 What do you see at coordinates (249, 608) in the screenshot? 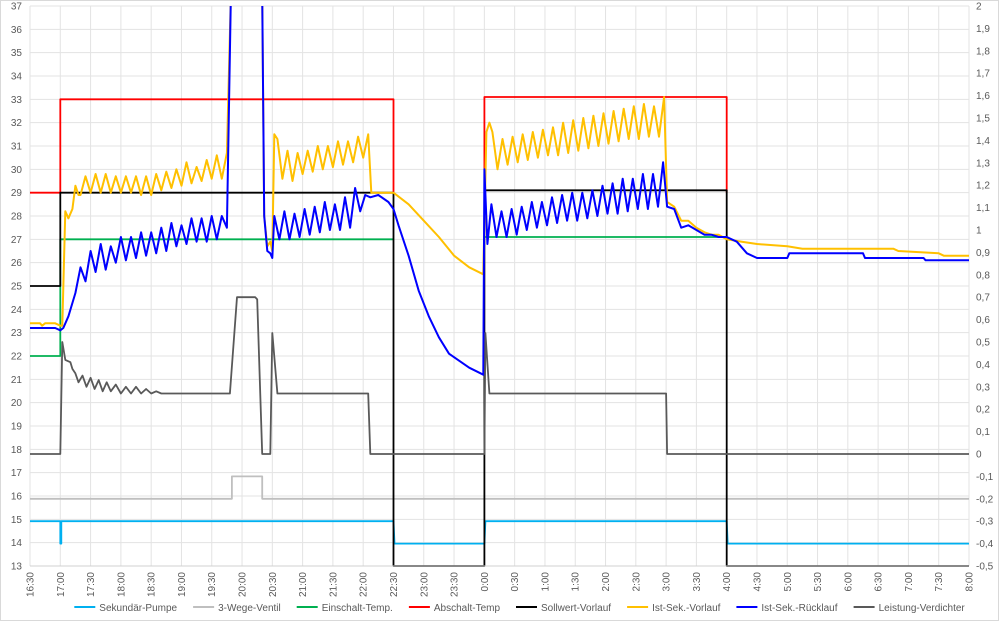
I see `legend-label: 3-Wege-Ventil` at bounding box center [249, 608].